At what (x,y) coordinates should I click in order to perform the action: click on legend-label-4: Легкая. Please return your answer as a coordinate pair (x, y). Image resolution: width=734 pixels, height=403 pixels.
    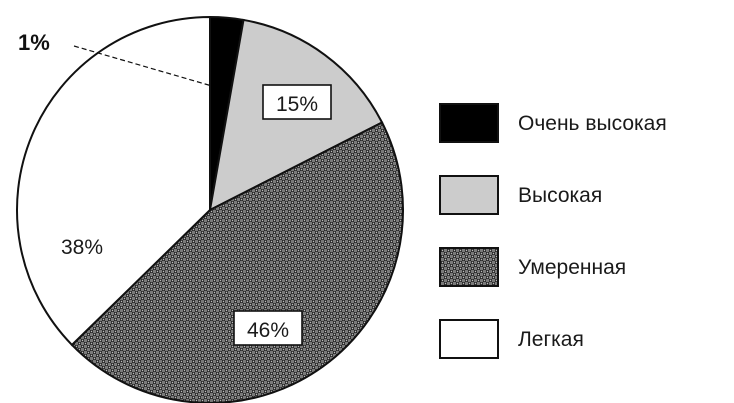
    Looking at the image, I should click on (551, 339).